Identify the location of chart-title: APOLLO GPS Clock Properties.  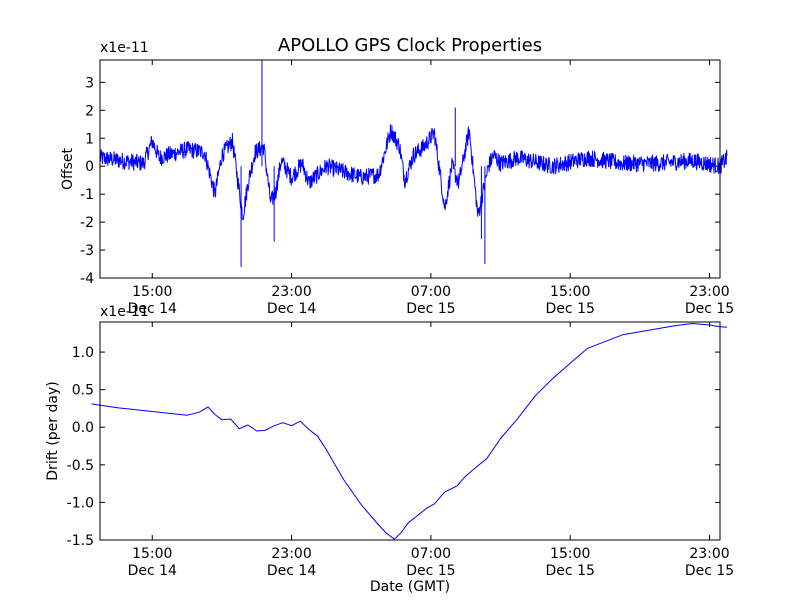
(410, 45).